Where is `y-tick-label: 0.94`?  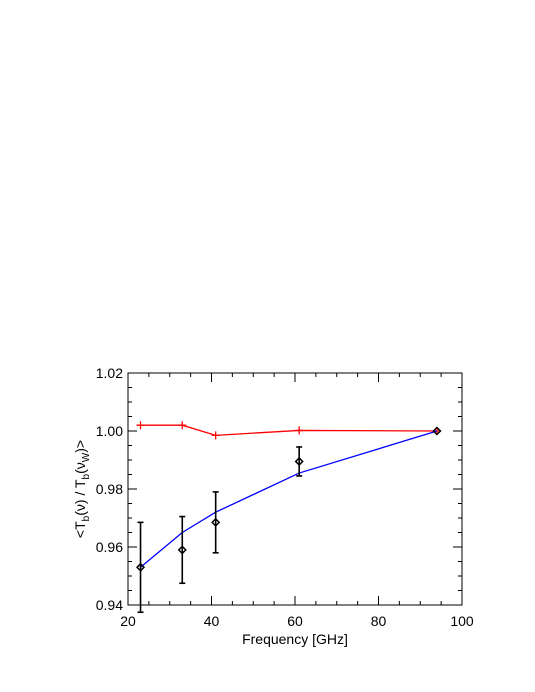
y-tick-label: 0.94 is located at coordinates (109, 605).